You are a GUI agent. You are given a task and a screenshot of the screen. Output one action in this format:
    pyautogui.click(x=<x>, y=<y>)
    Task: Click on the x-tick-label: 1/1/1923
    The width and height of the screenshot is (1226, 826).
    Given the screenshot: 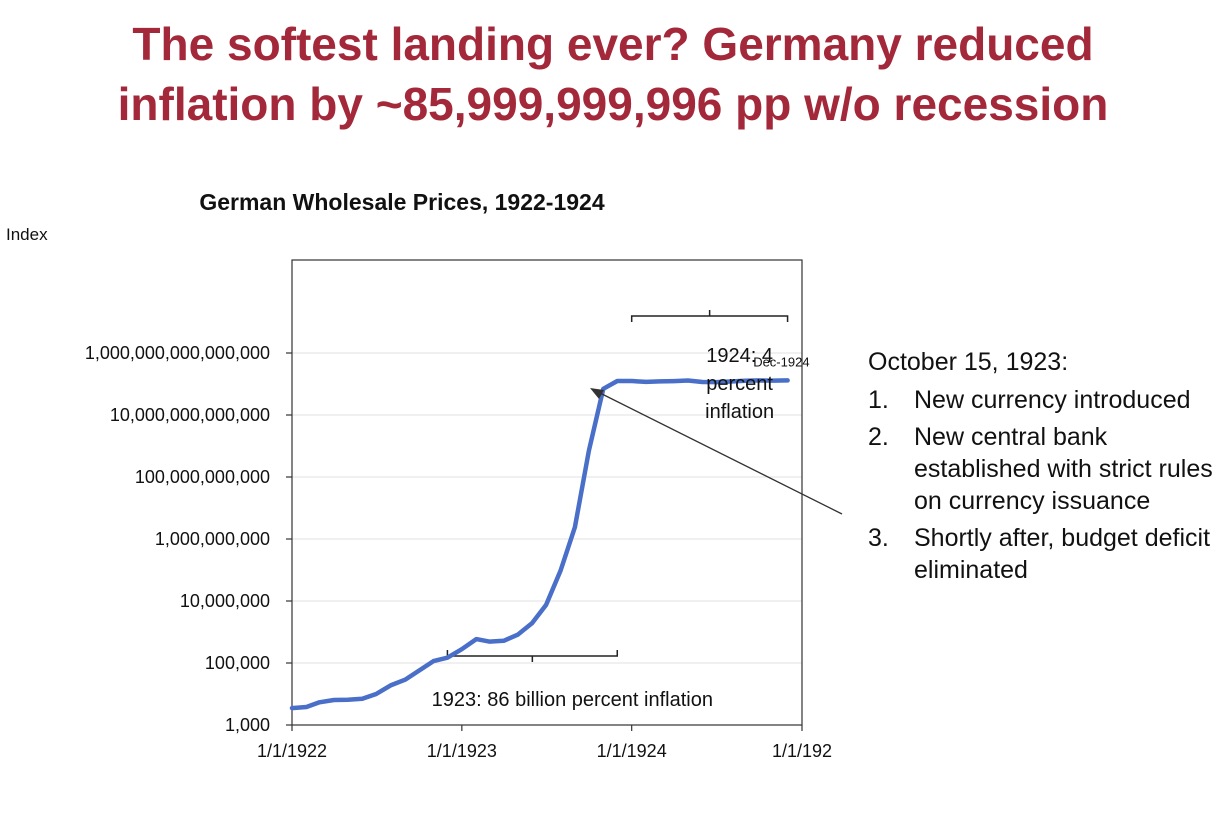 What is the action you would take?
    pyautogui.click(x=462, y=751)
    